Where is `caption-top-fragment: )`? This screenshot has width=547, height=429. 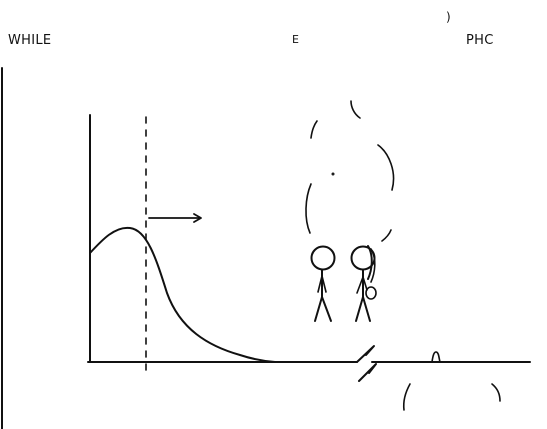 caption-top-fragment: ) is located at coordinates (448, 17).